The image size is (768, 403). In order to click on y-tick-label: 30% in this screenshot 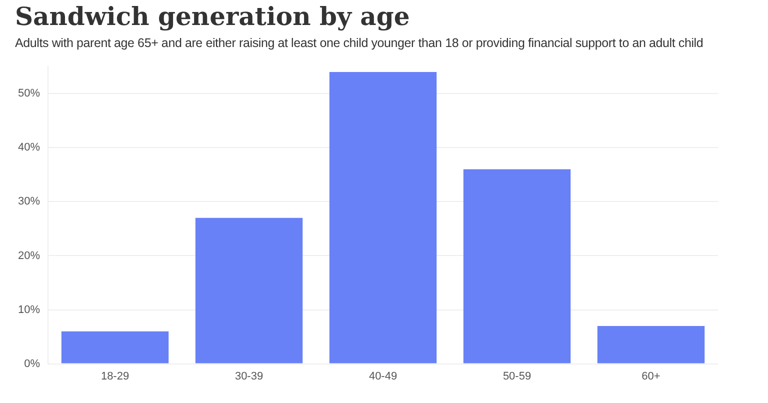, I will do `click(29, 202)`.